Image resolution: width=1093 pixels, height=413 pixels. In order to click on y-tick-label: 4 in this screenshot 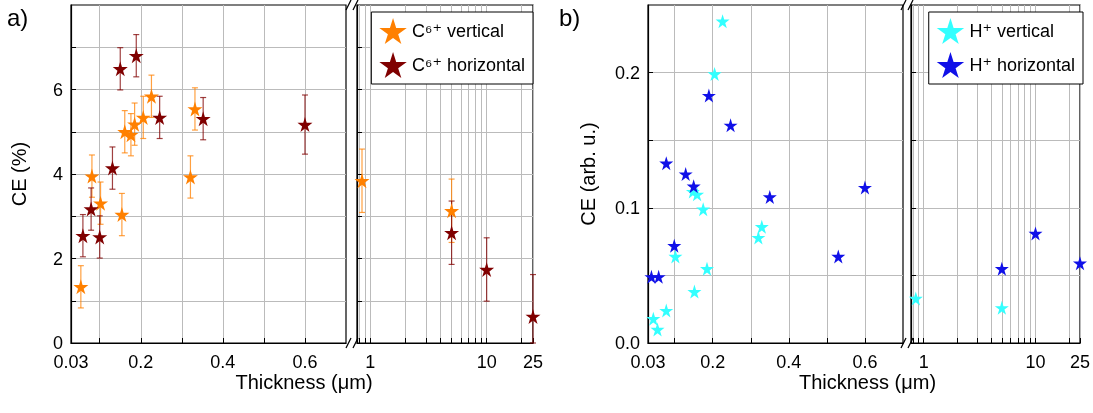, I will do `click(57, 174)`.